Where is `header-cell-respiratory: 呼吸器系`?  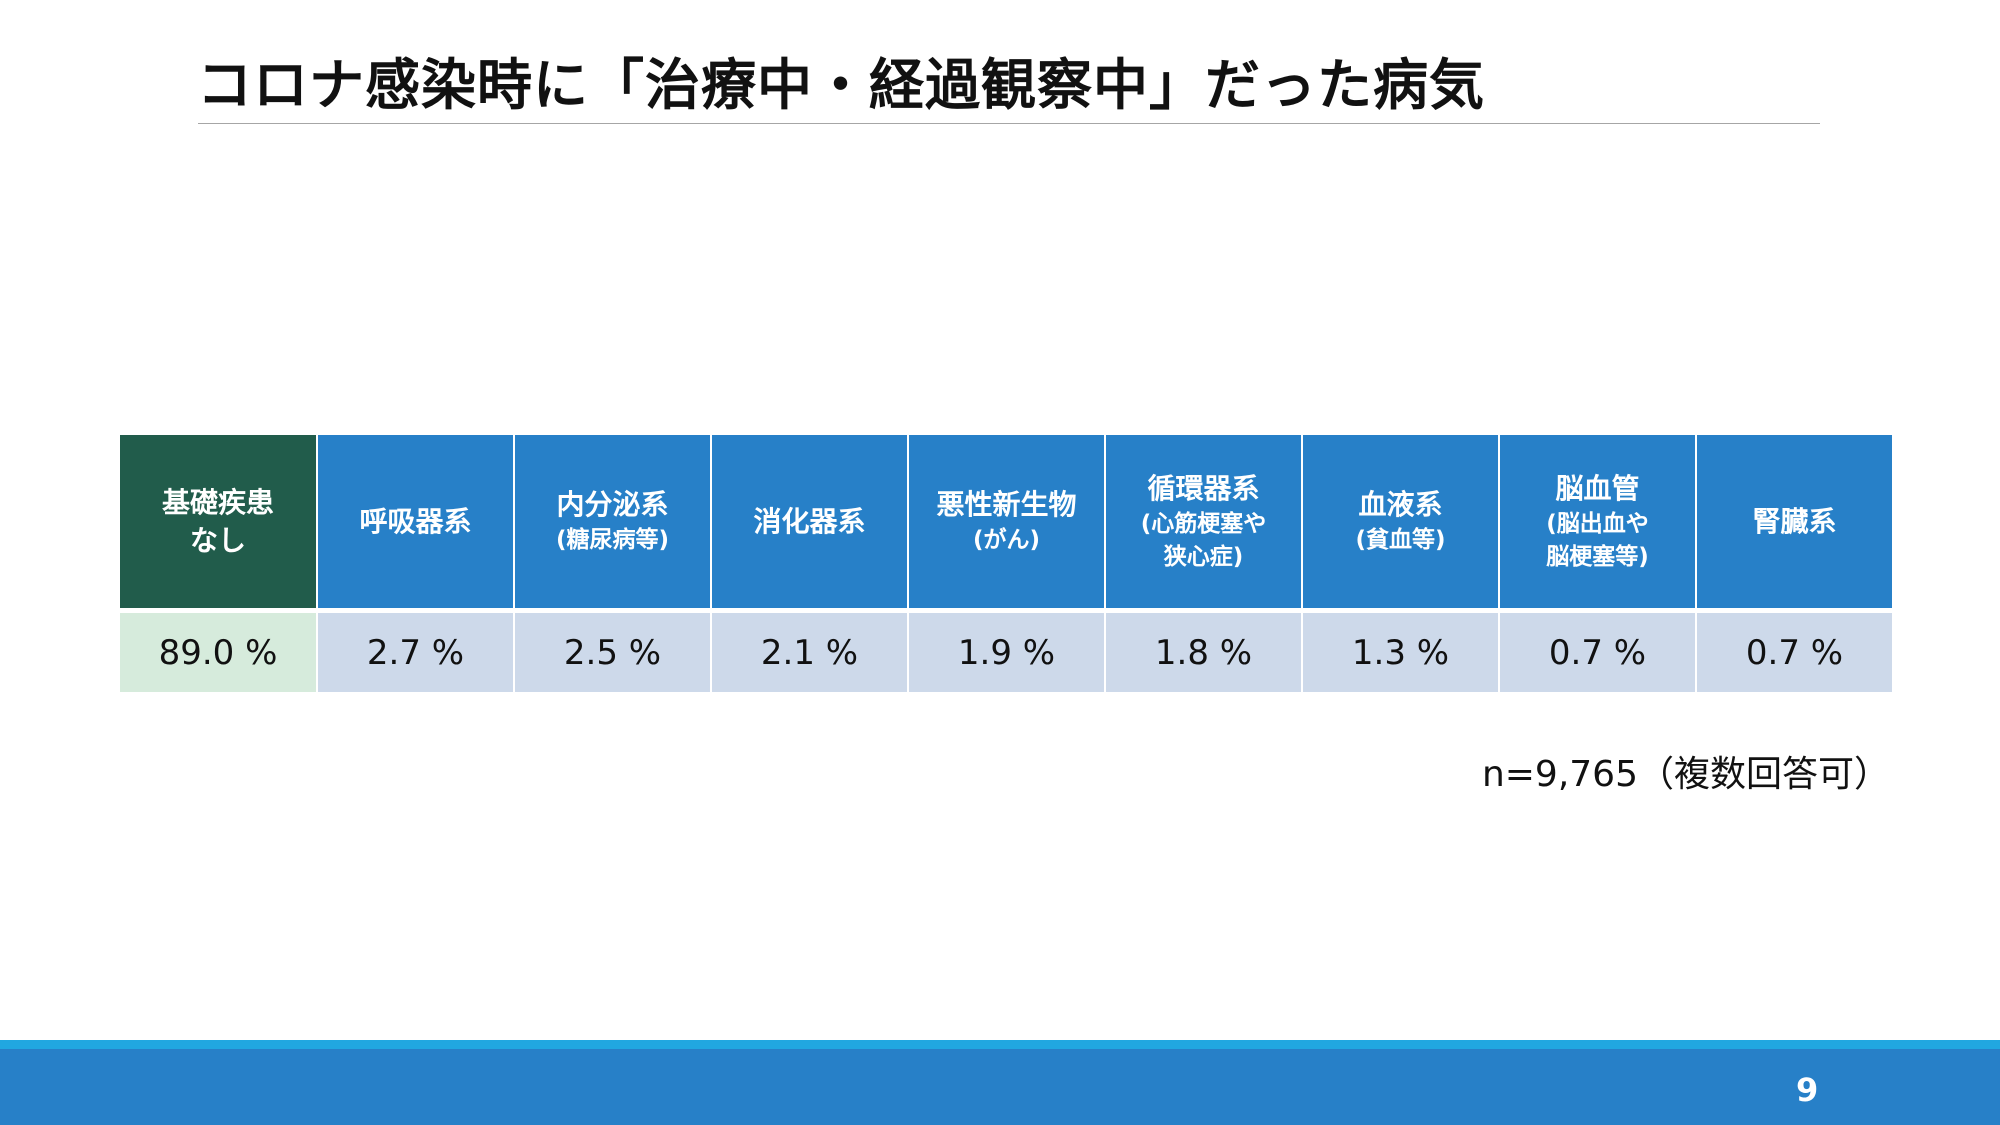
header-cell-respiratory: 呼吸器系 is located at coordinates (415, 521).